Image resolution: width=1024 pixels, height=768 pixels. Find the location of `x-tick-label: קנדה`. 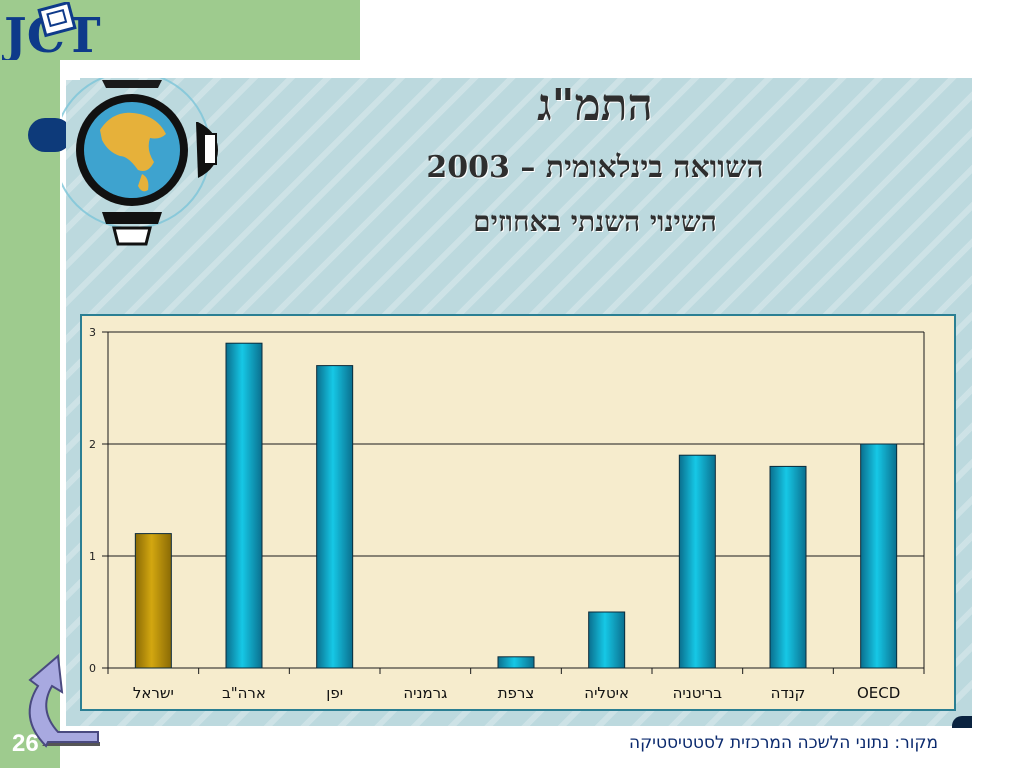

x-tick-label: קנדה is located at coordinates (788, 693).